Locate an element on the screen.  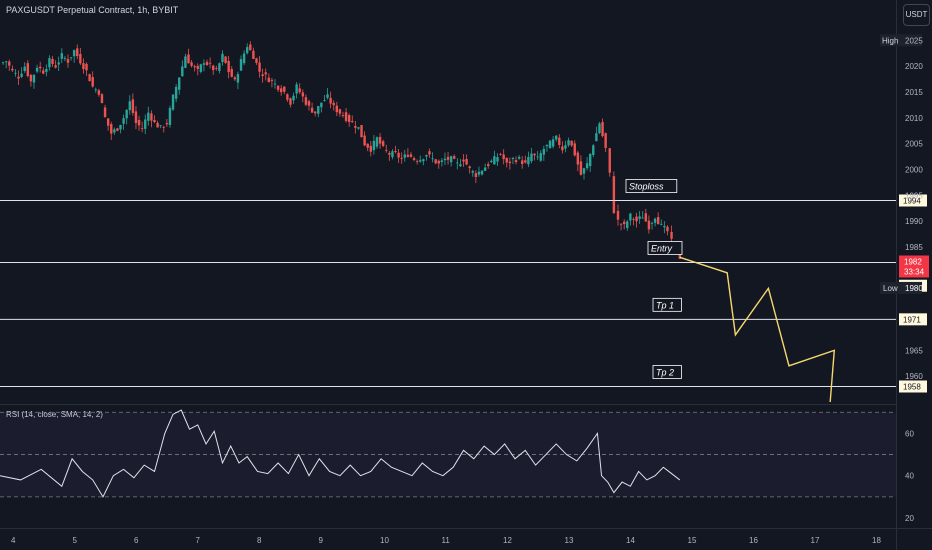
current-price-timer: 33:34 is located at coordinates (914, 272).